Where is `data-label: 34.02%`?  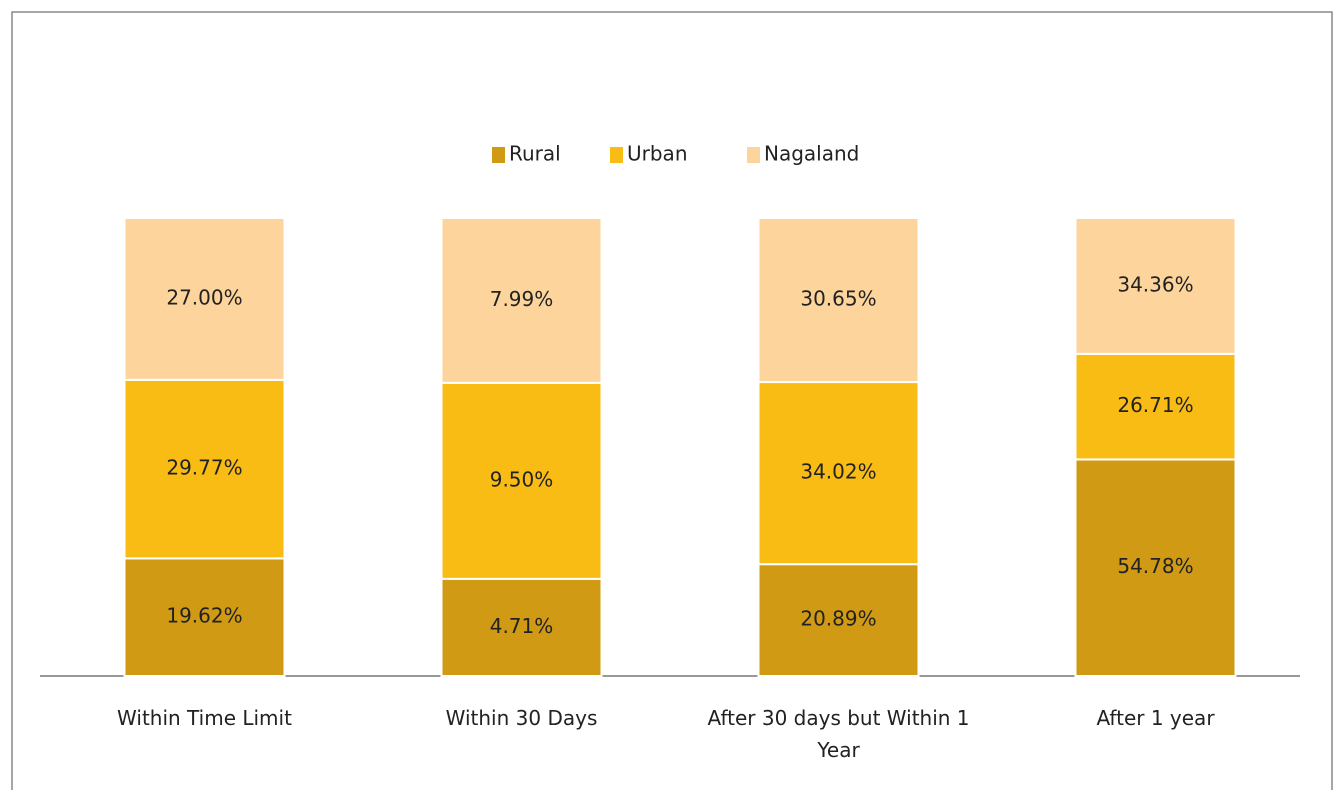
data-label: 34.02% is located at coordinates (838, 472).